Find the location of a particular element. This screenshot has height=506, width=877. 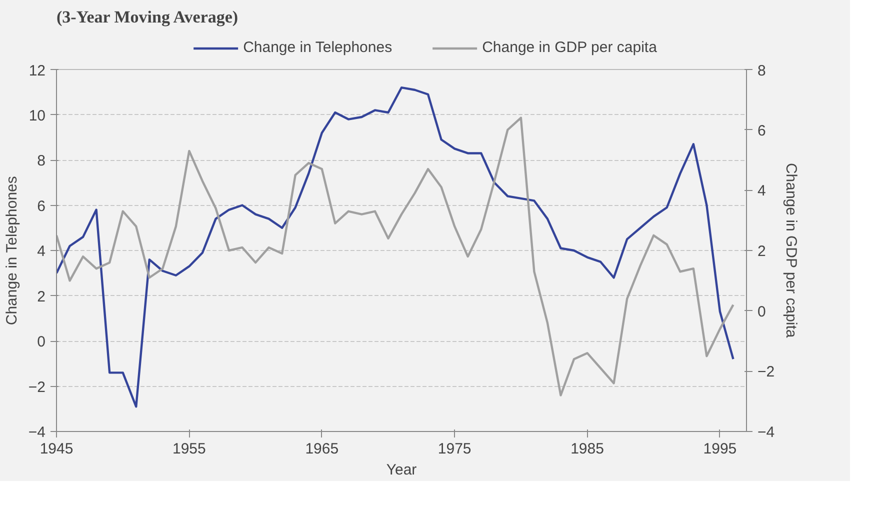

y2-tick-label: 6 is located at coordinates (762, 131).